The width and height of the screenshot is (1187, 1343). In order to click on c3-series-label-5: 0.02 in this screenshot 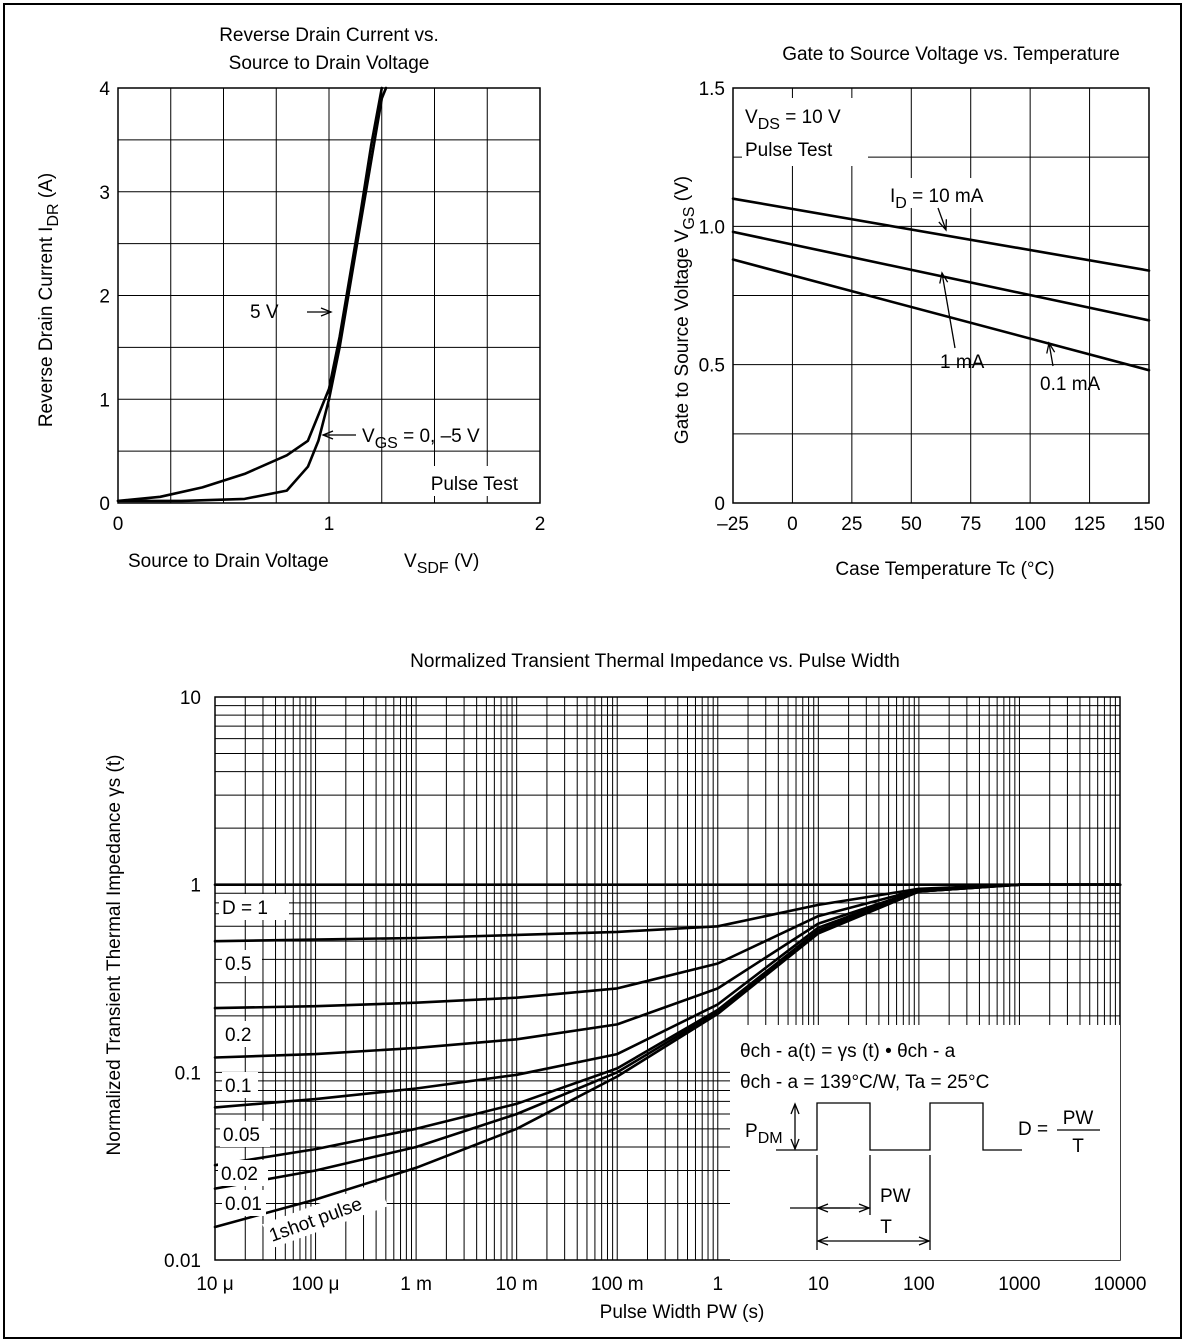, I will do `click(239, 1174)`.